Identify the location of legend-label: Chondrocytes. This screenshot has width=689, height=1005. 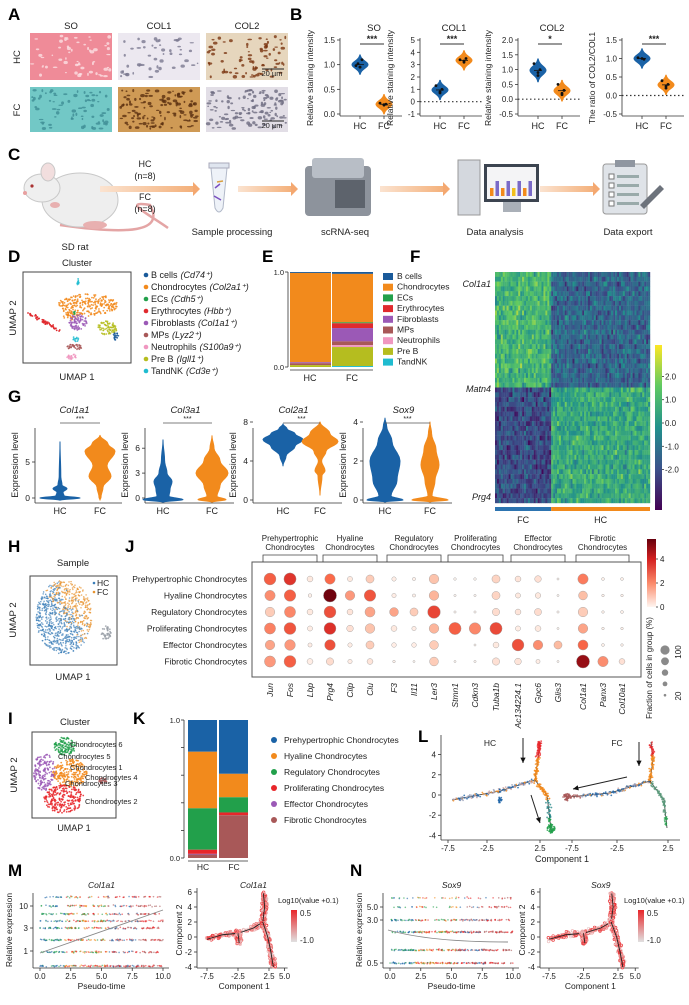
(423, 287).